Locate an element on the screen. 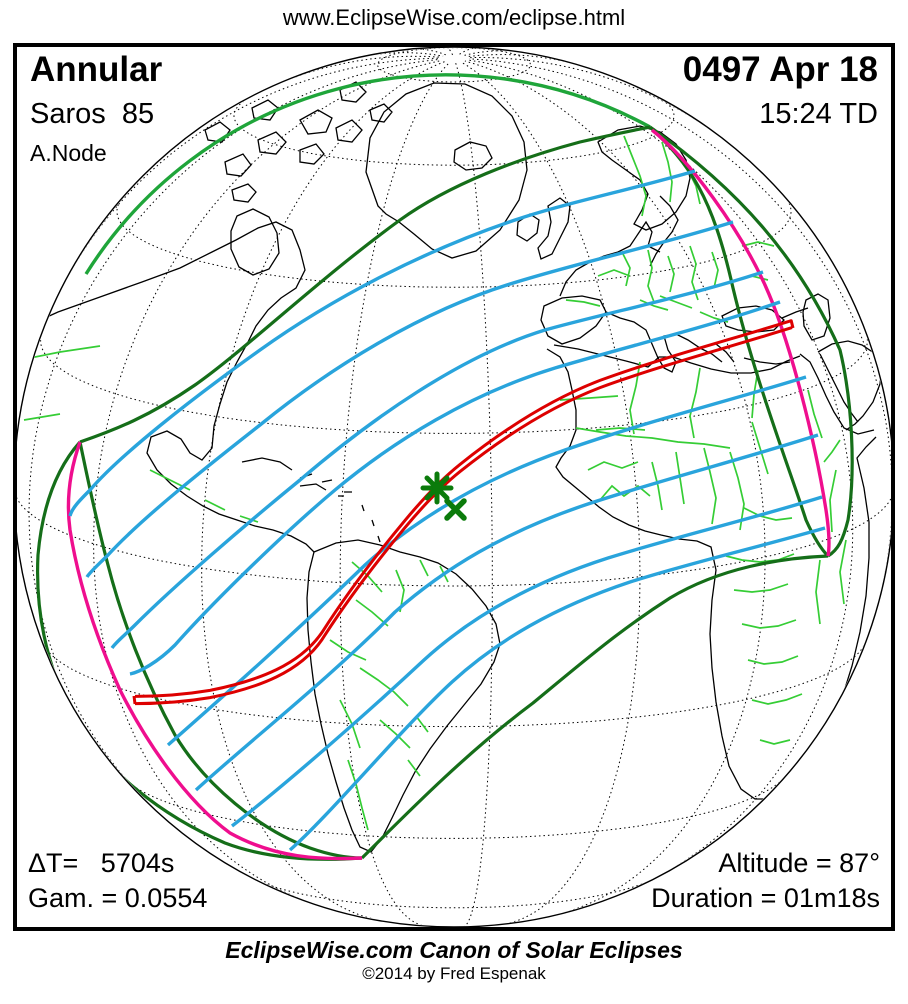  west-limit-inner is located at coordinates (220, 650).